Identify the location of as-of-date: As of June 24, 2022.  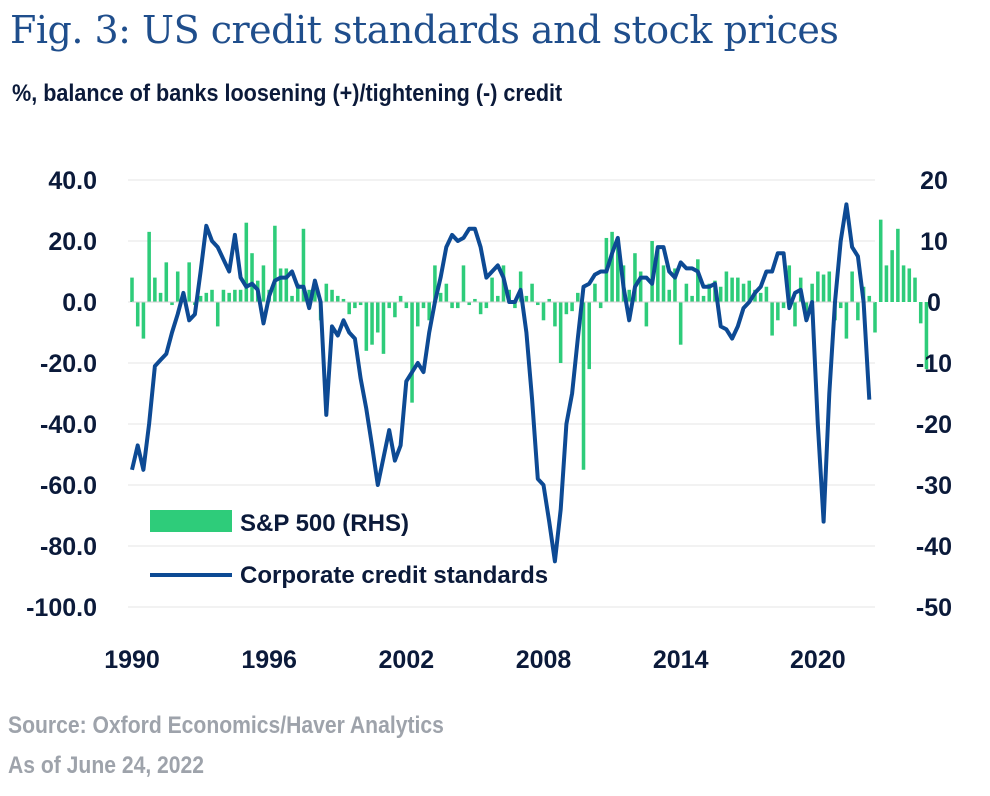
(106, 765).